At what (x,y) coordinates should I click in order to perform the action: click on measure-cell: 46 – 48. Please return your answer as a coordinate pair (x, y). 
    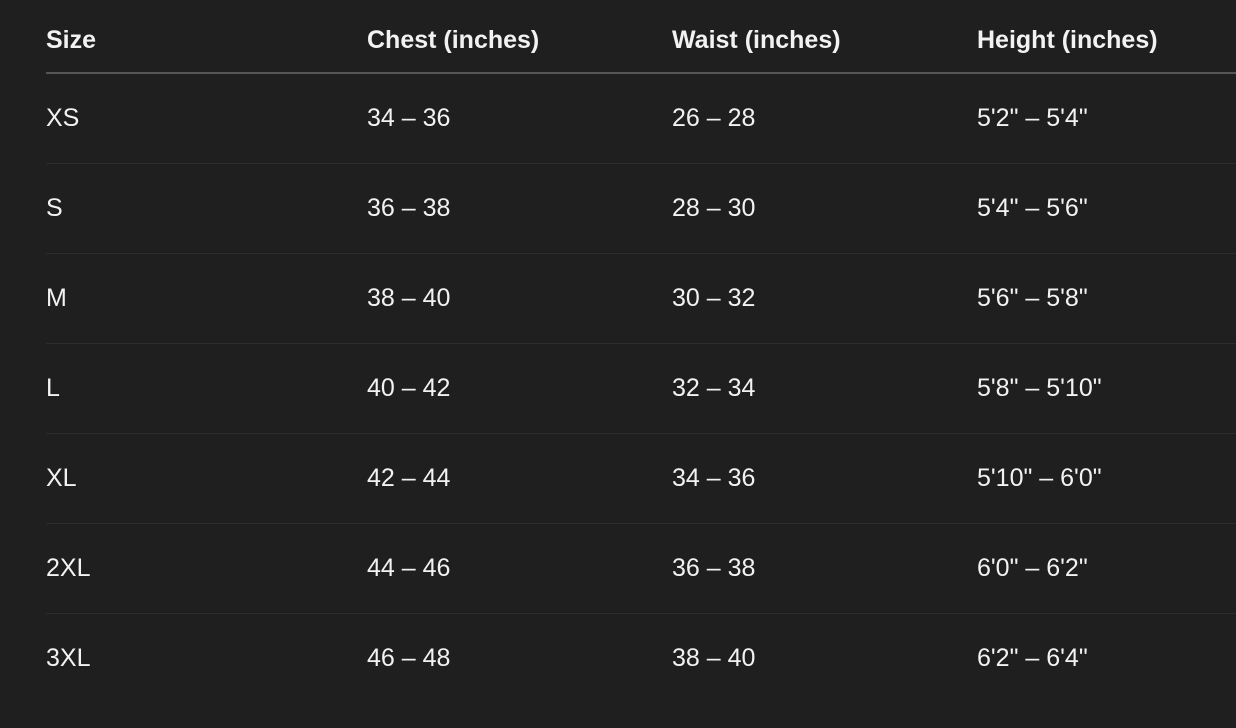
    Looking at the image, I should click on (409, 658).